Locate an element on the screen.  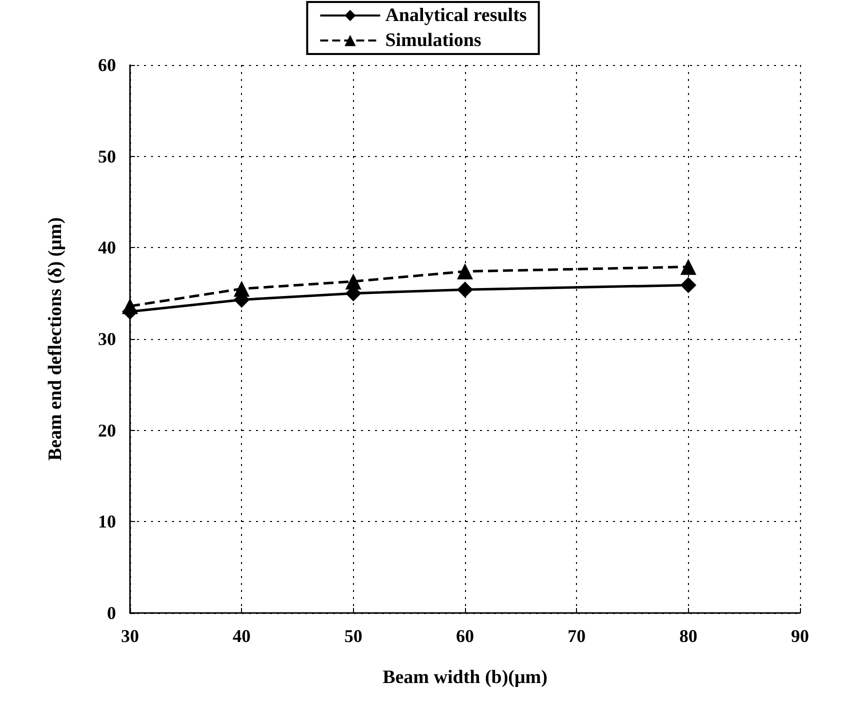
x-tick-label: 90 is located at coordinates (800, 636).